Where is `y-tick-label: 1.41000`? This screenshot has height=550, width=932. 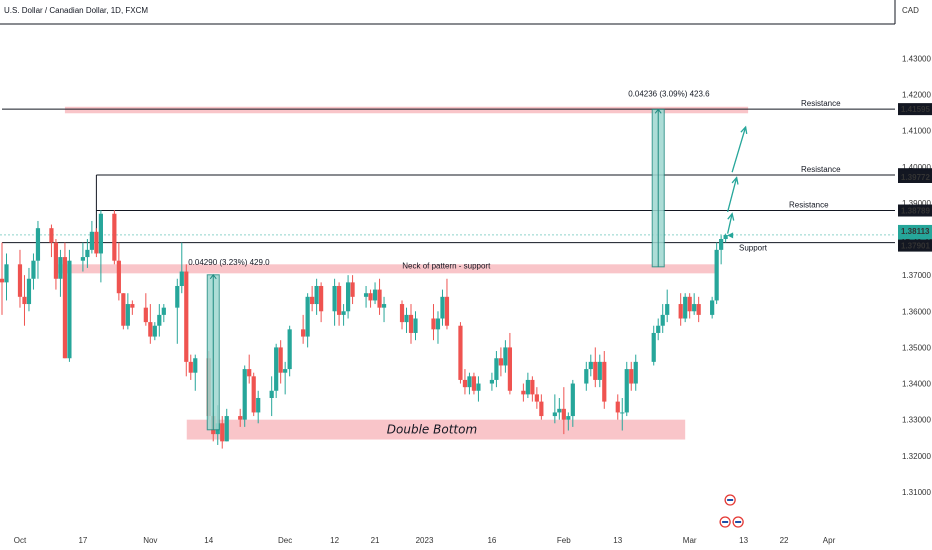 y-tick-label: 1.41000 is located at coordinates (916, 131).